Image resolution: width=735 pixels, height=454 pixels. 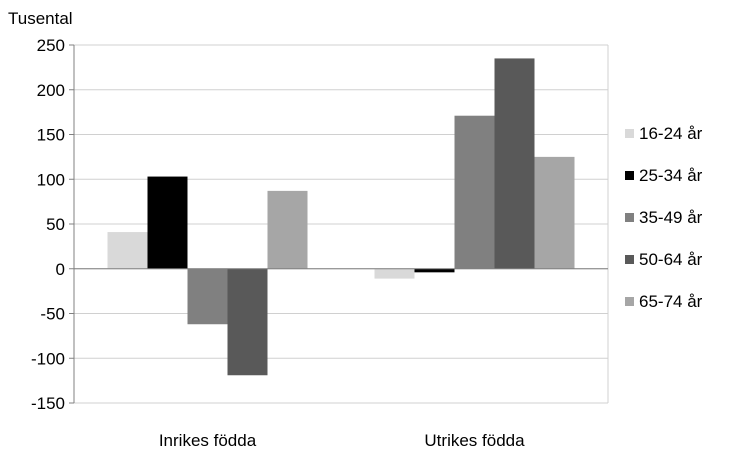 I want to click on legend-label: 35-49 år, so click(x=671, y=217).